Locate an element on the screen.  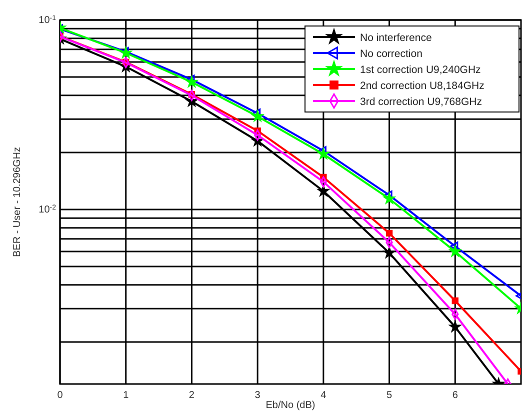
legend-label: No interference is located at coordinates (396, 38).